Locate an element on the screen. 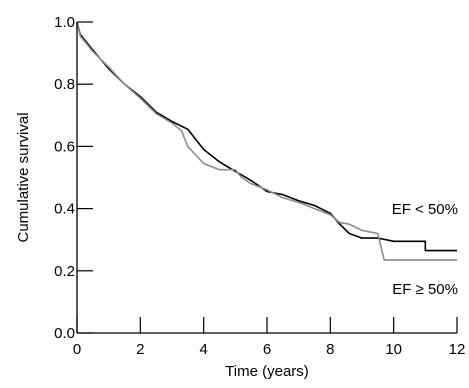 The width and height of the screenshot is (469, 388). x-axis-label: Time (years) is located at coordinates (267, 371).